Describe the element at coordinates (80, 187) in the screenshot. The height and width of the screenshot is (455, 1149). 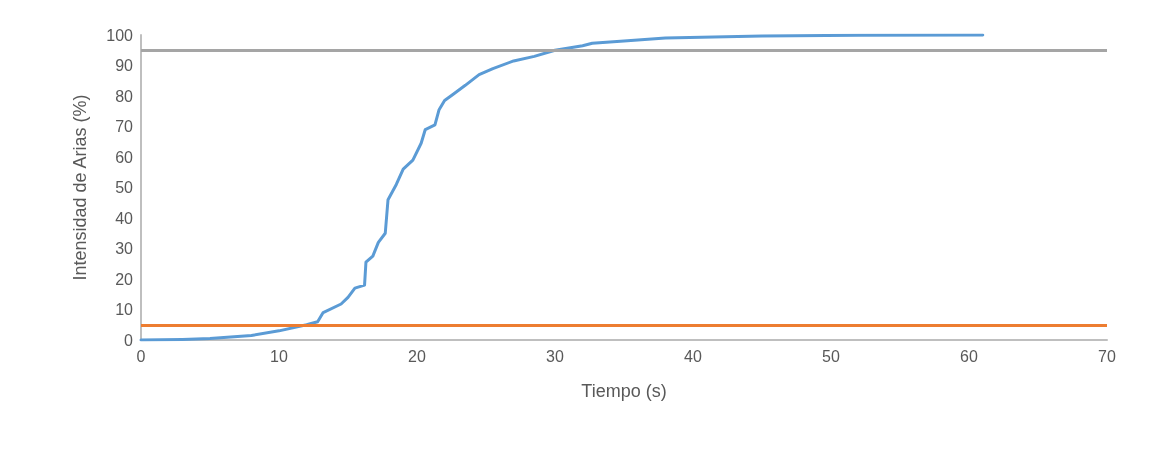
I see `y-axis-title: Intensidad de Arias (%)` at that location.